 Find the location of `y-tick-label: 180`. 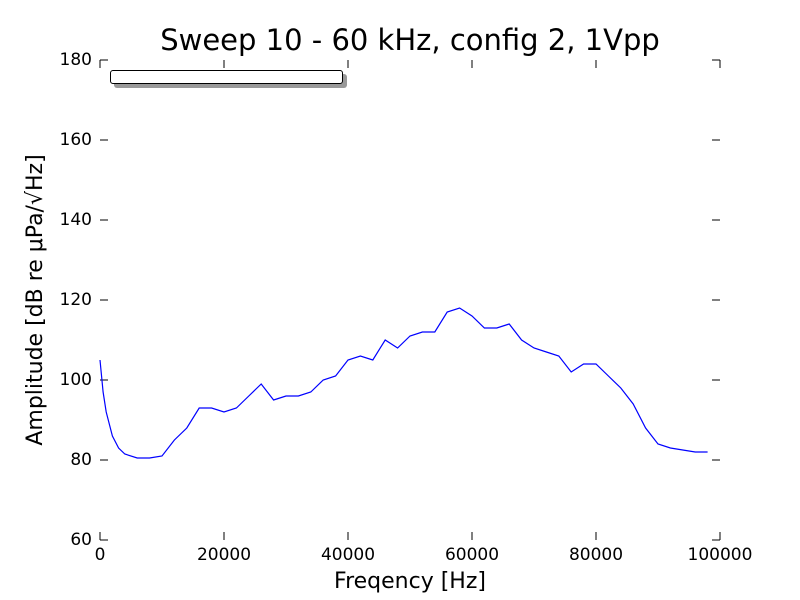

y-tick-label: 180 is located at coordinates (76, 60).